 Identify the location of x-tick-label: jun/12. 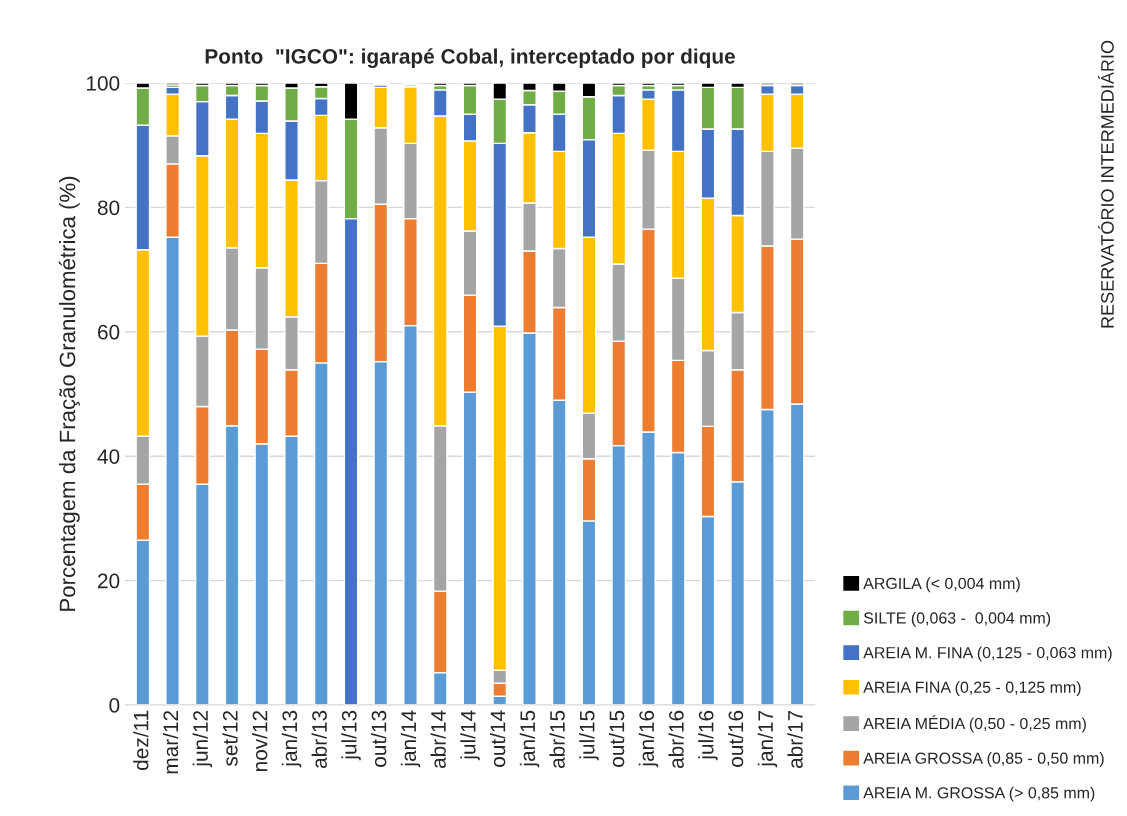
(202, 739).